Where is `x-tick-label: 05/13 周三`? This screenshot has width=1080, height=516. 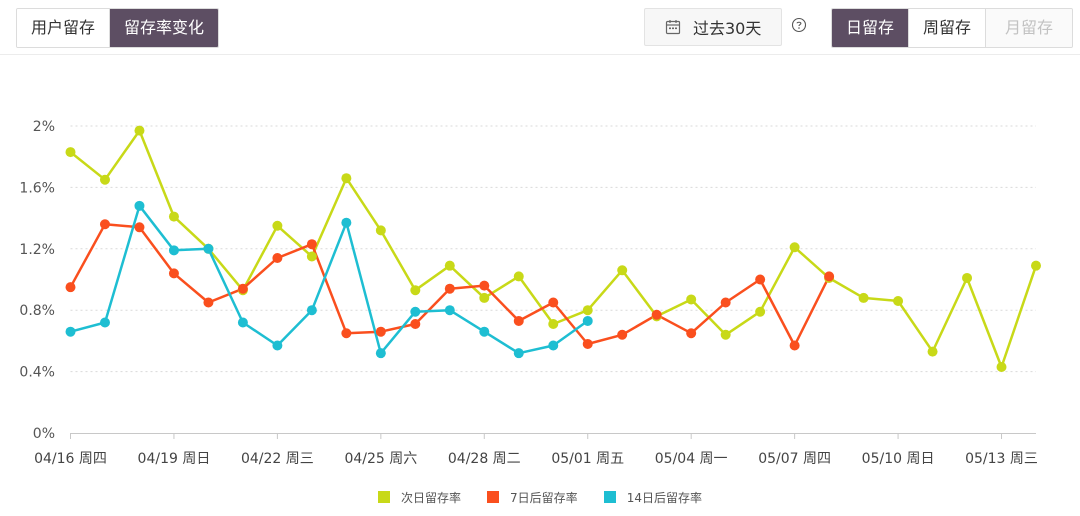 x-tick-label: 05/13 周三 is located at coordinates (1001, 459).